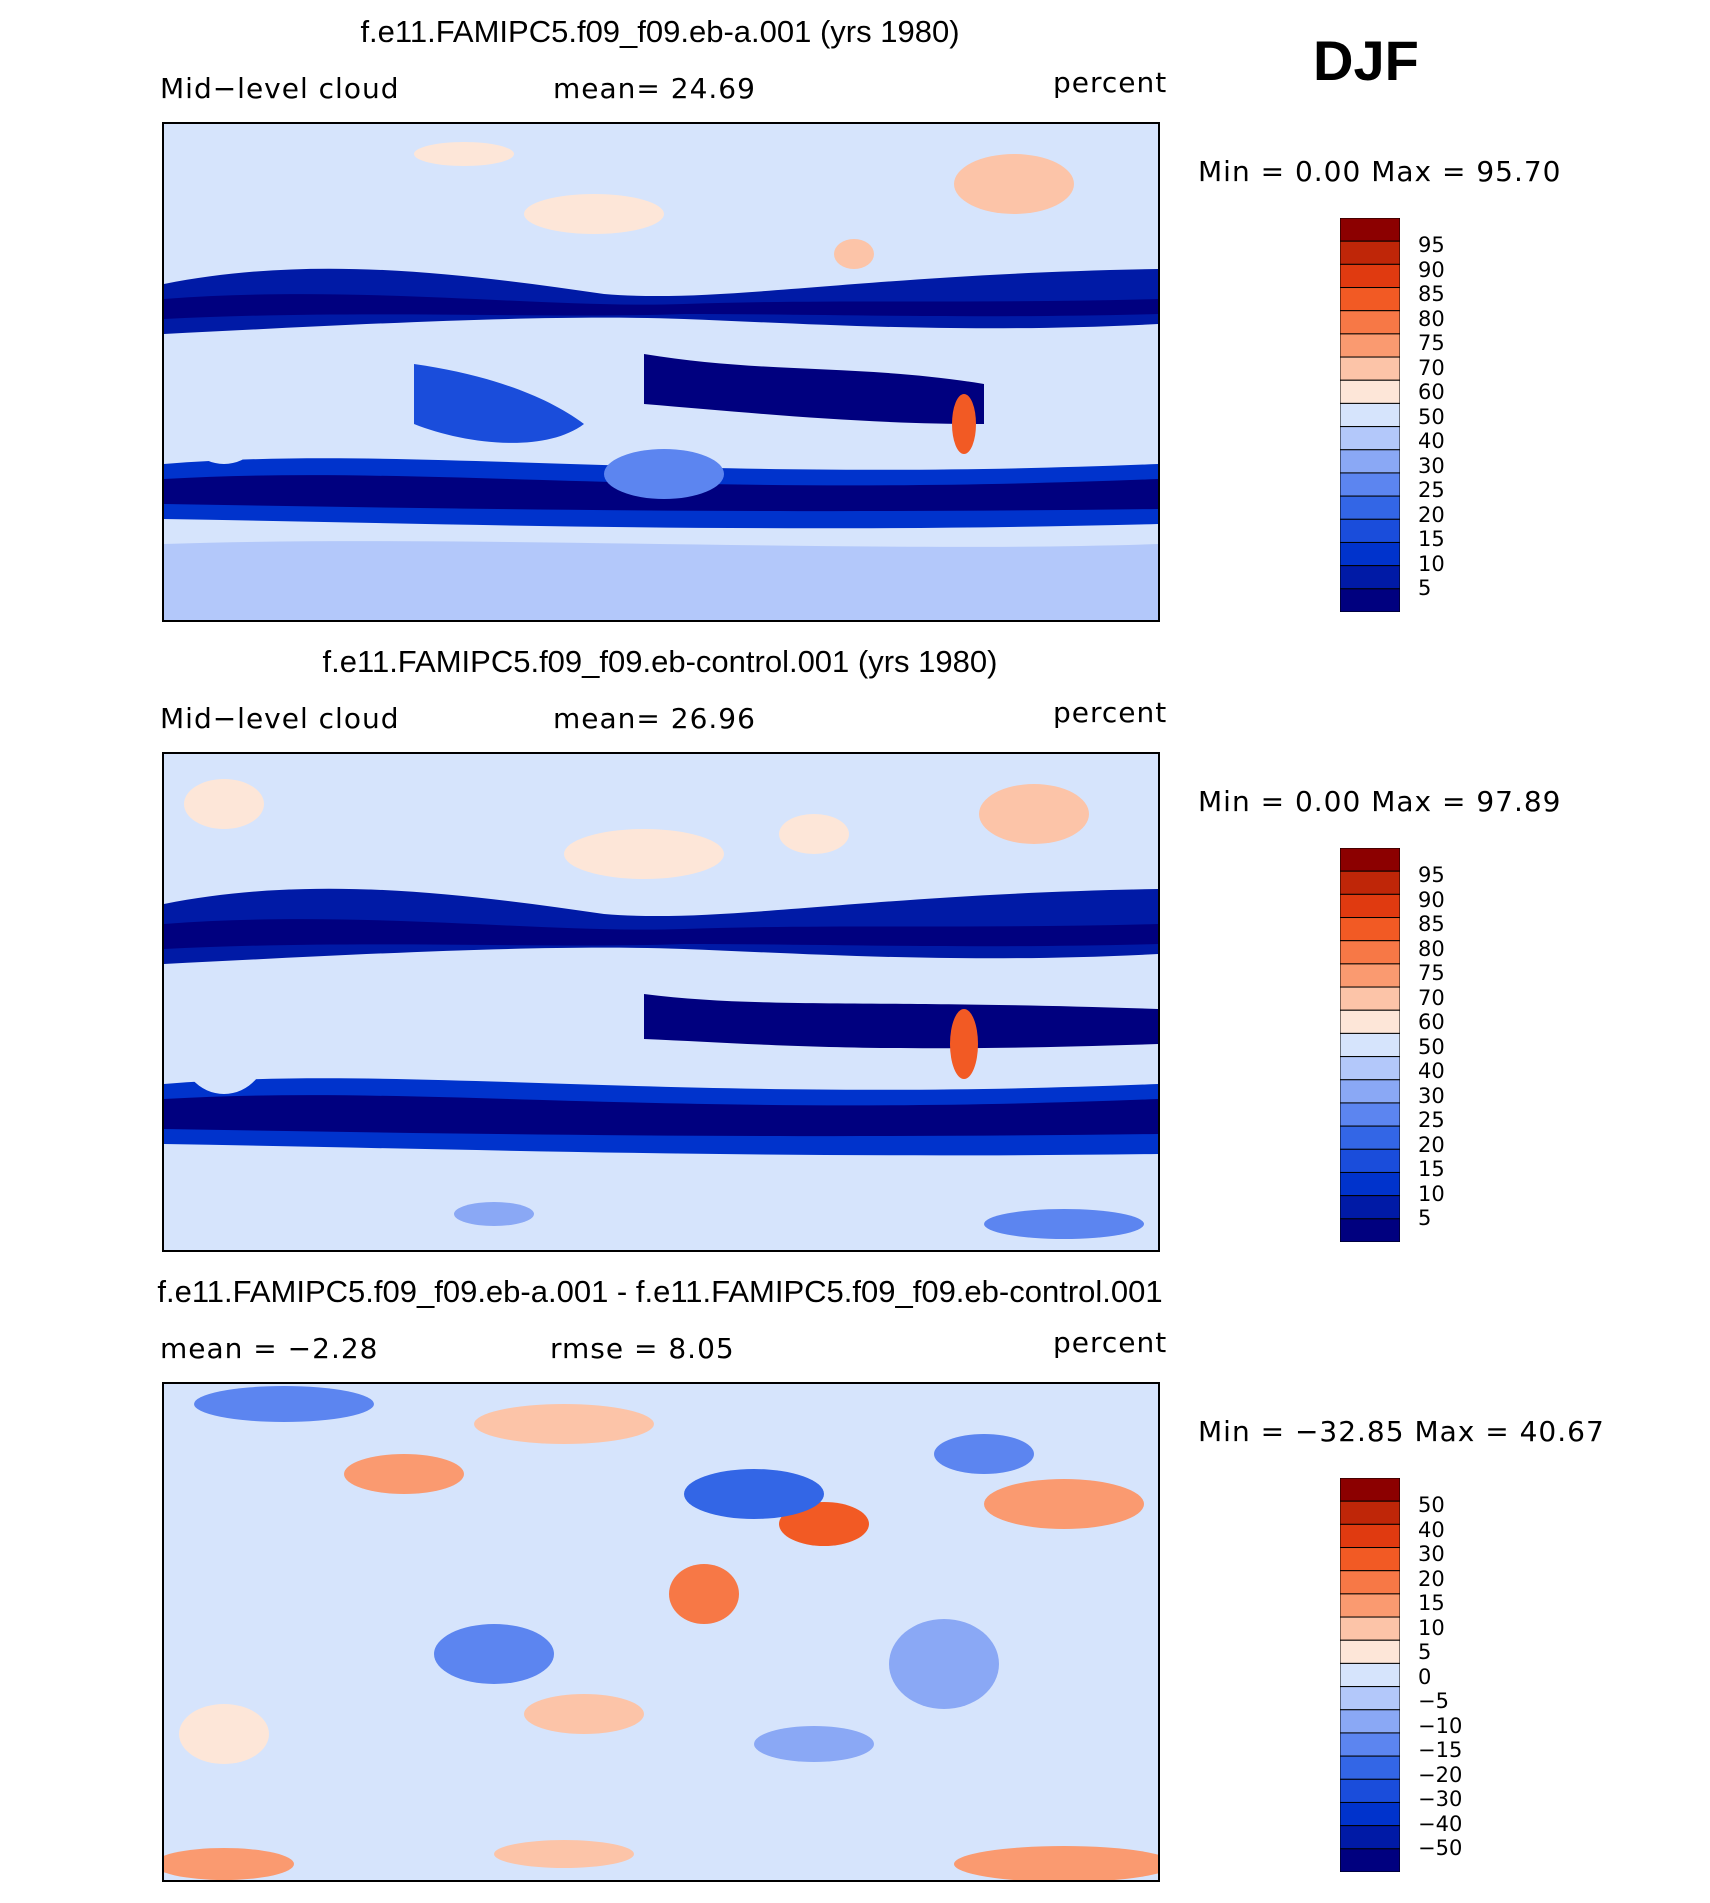 This screenshot has width=1710, height=1903. Describe the element at coordinates (1380, 171) in the screenshot. I see `panel1-minmax-label: Min = 0.00 Max = 95.70` at that location.